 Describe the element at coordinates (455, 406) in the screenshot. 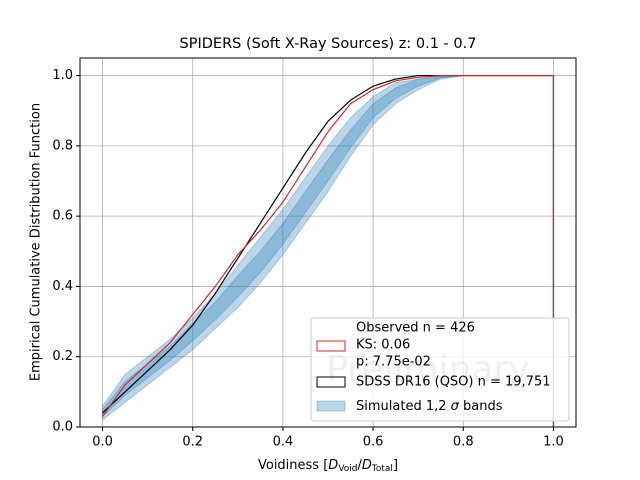

I see `legend-label-part: σ` at that location.